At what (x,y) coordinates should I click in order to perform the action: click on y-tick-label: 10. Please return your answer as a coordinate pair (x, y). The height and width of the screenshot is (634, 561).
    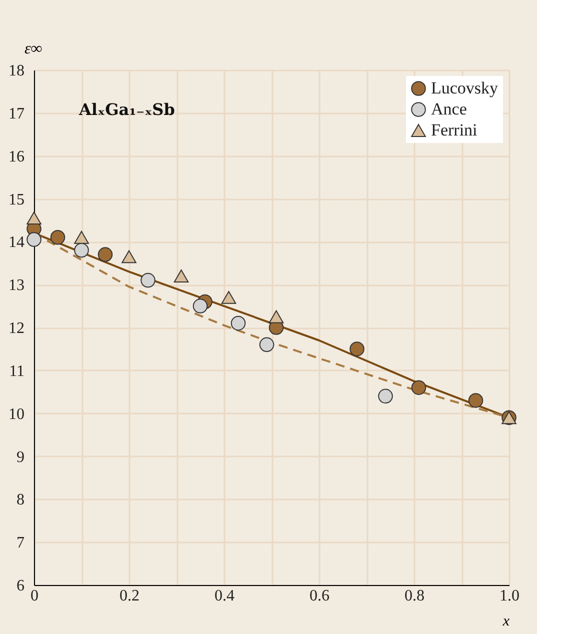
    Looking at the image, I should click on (16, 414).